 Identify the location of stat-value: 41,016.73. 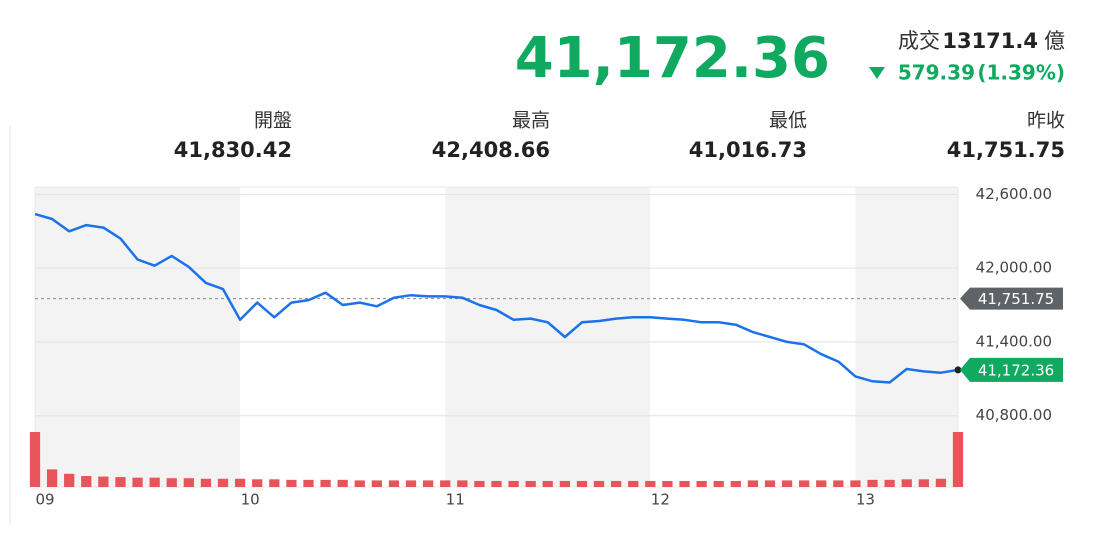
(748, 150).